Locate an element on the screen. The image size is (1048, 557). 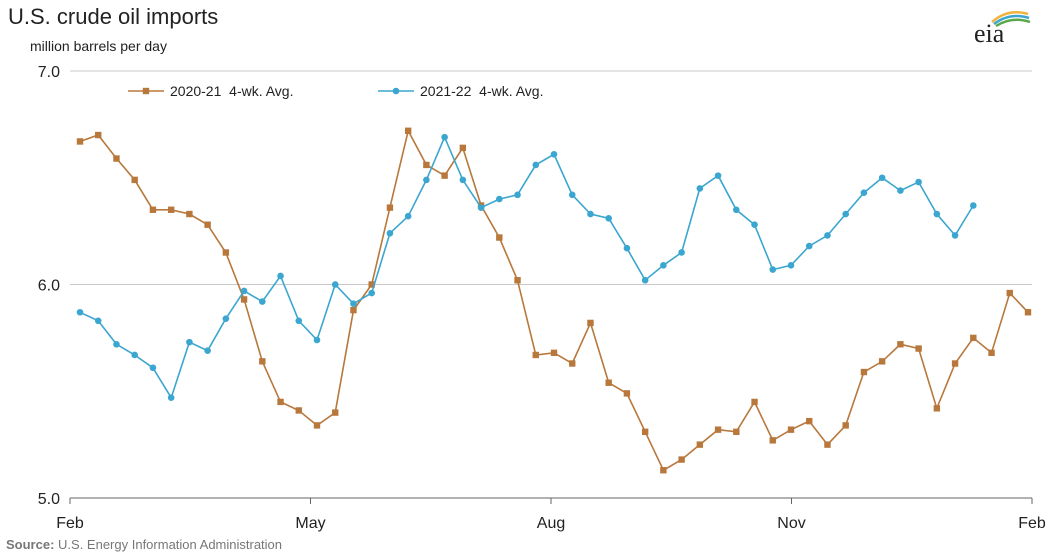
x-tick-label: Aug is located at coordinates (551, 523).